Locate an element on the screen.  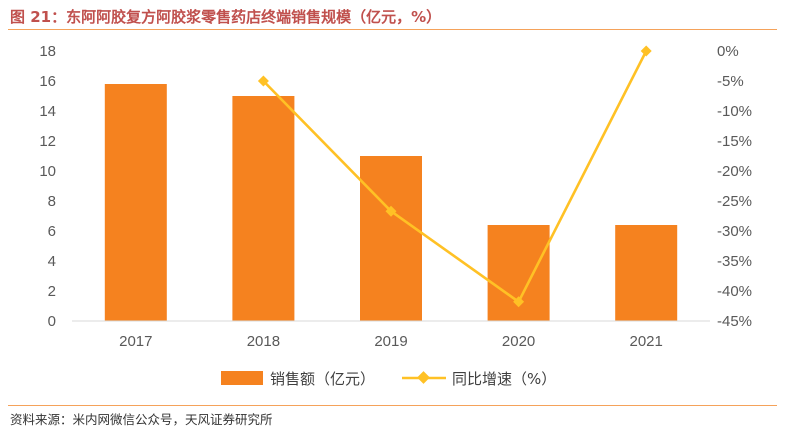
legend: 销售额（亿元） 同比增速（%） is located at coordinates (388, 379).